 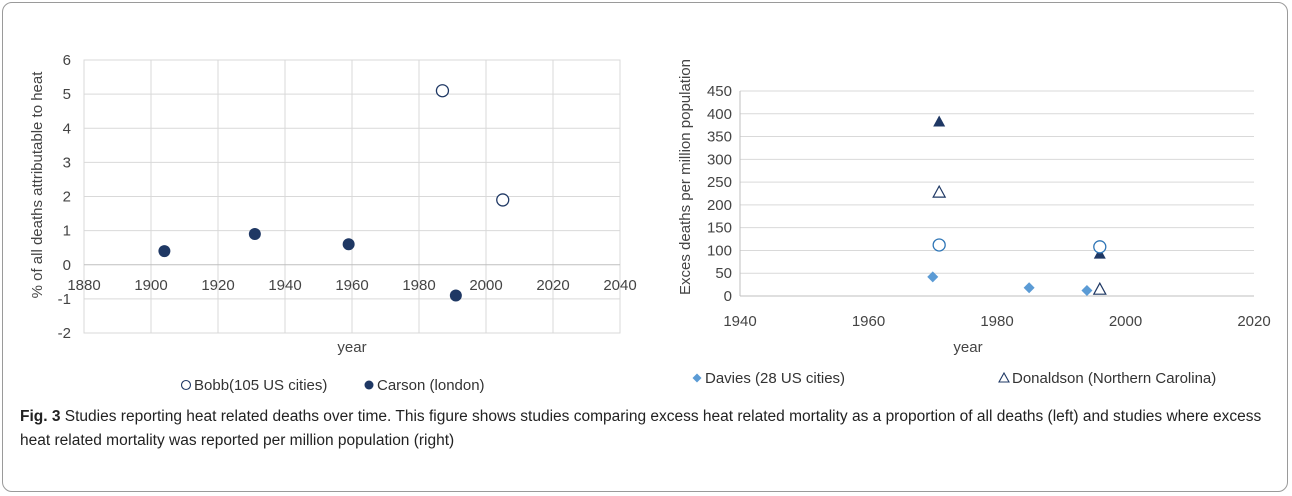 I want to click on y-tick-label: 350, so click(x=719, y=137).